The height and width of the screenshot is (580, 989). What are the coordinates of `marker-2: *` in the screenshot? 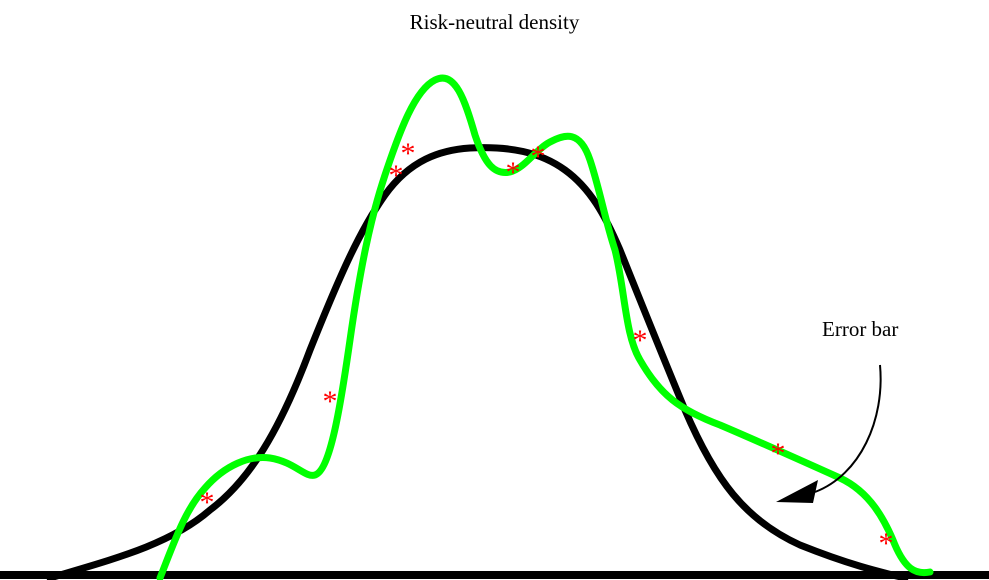 It's located at (330, 401).